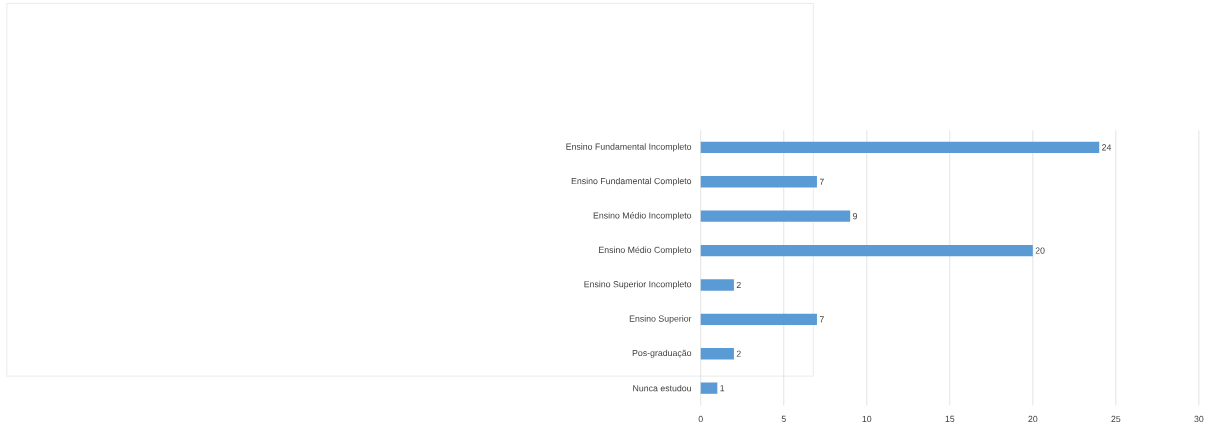 Image resolution: width=1206 pixels, height=424 pixels. I want to click on y-tick-label: Ensino Fundamental Completo, so click(631, 181).